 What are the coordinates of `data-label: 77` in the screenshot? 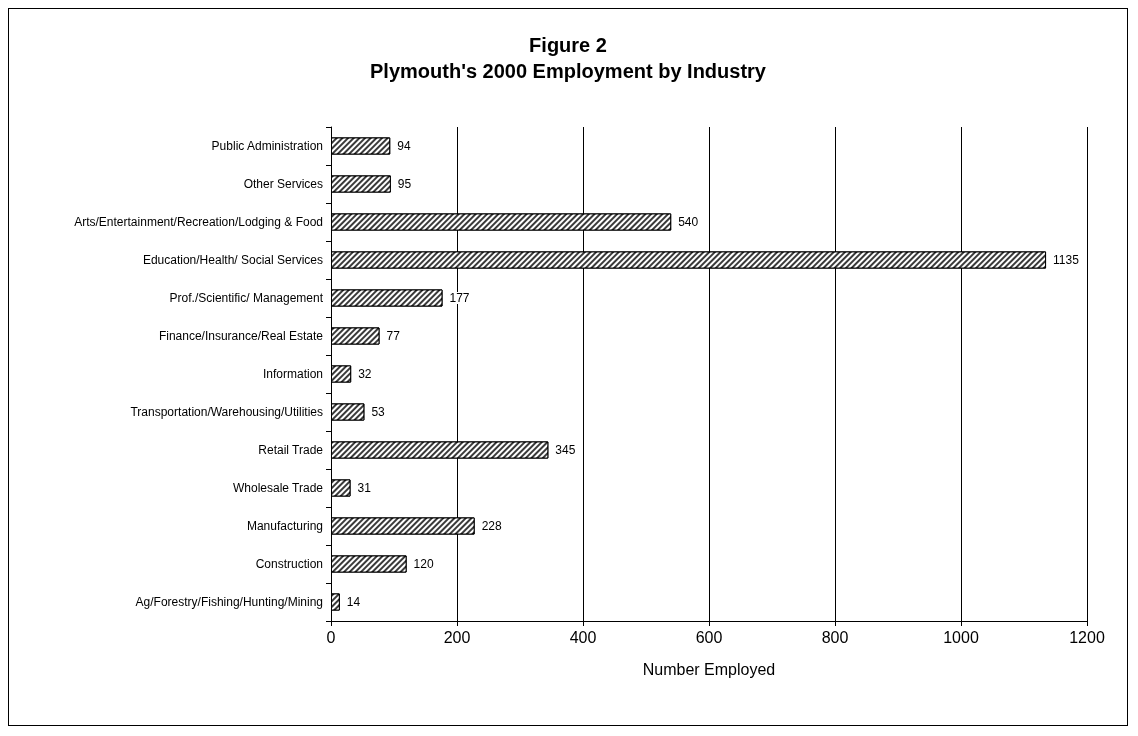 It's located at (393, 336).